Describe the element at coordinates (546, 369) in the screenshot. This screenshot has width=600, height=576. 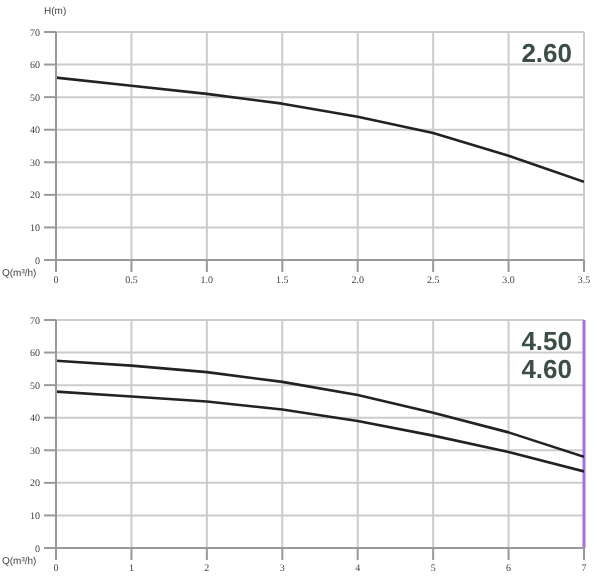
I see `annotation: 4.60` at that location.